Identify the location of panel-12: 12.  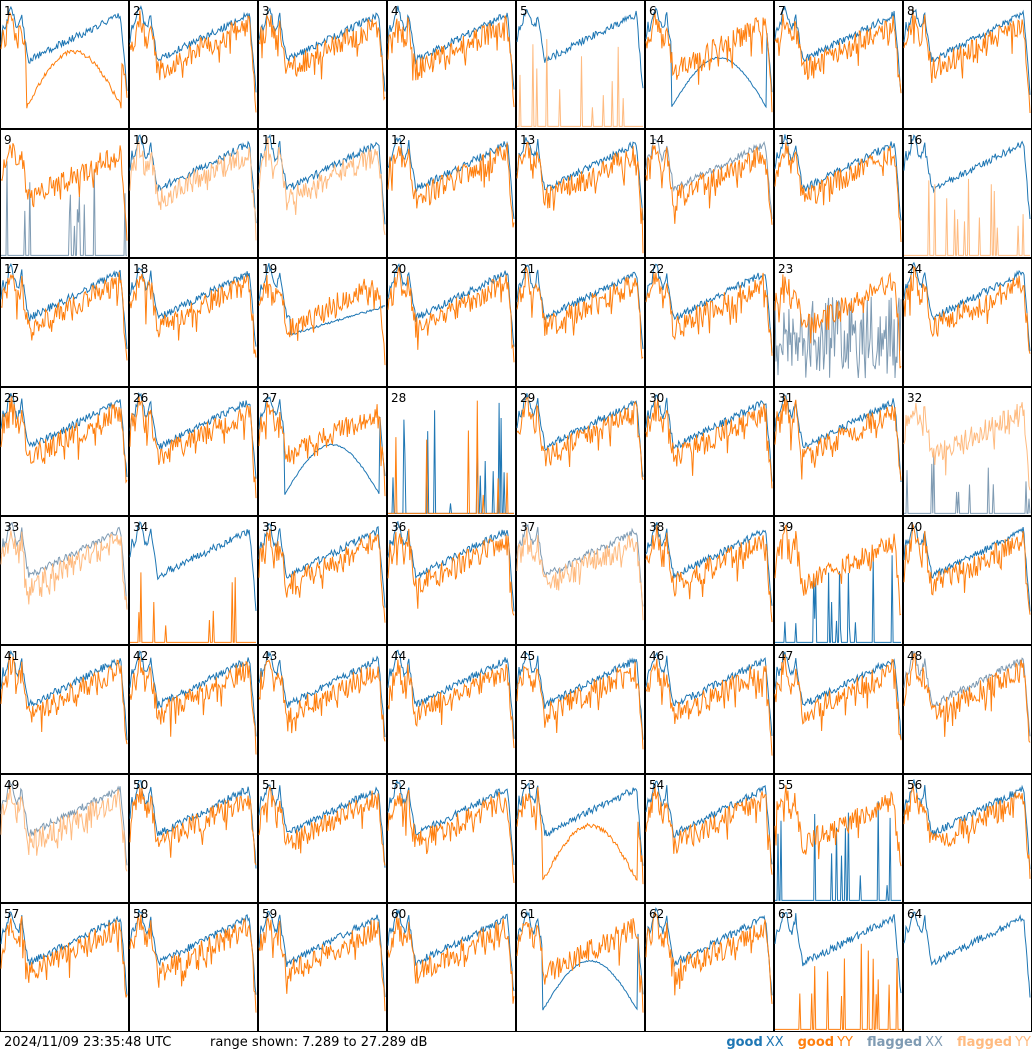
(451, 193).